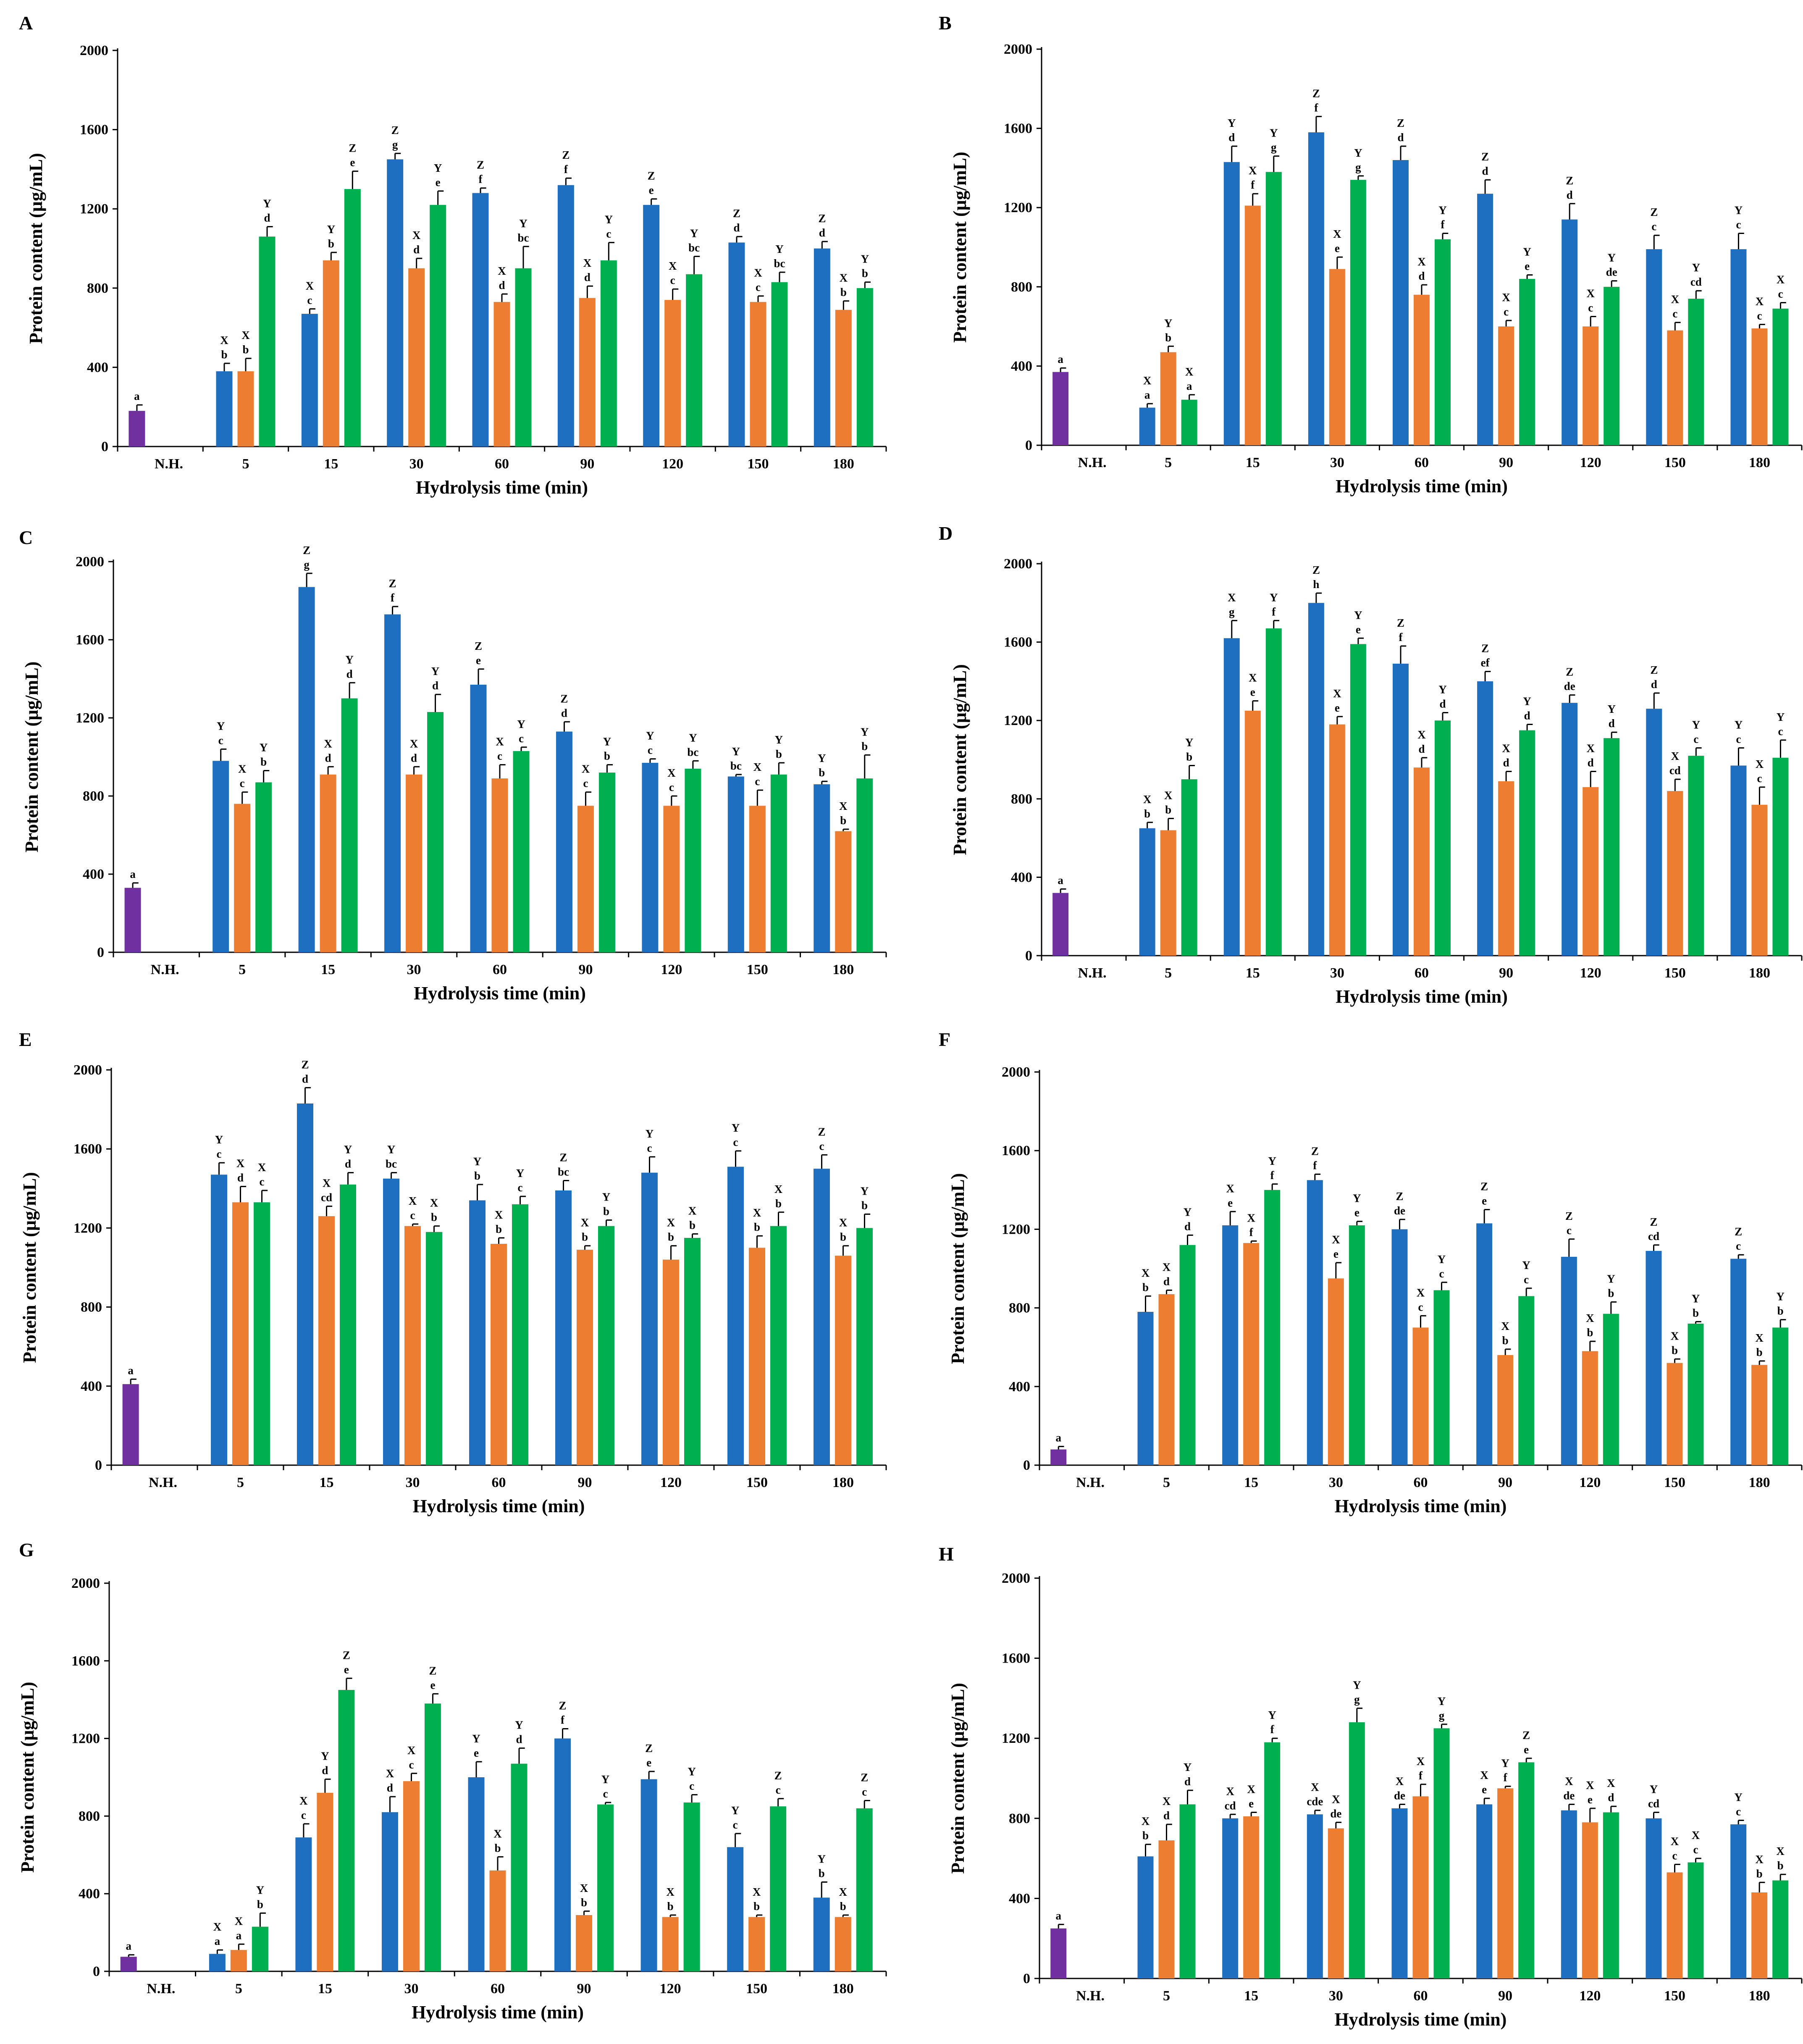 This screenshot has height=2044, width=1803. What do you see at coordinates (1337, 462) in the screenshot?
I see `x-tick-label: 30` at bounding box center [1337, 462].